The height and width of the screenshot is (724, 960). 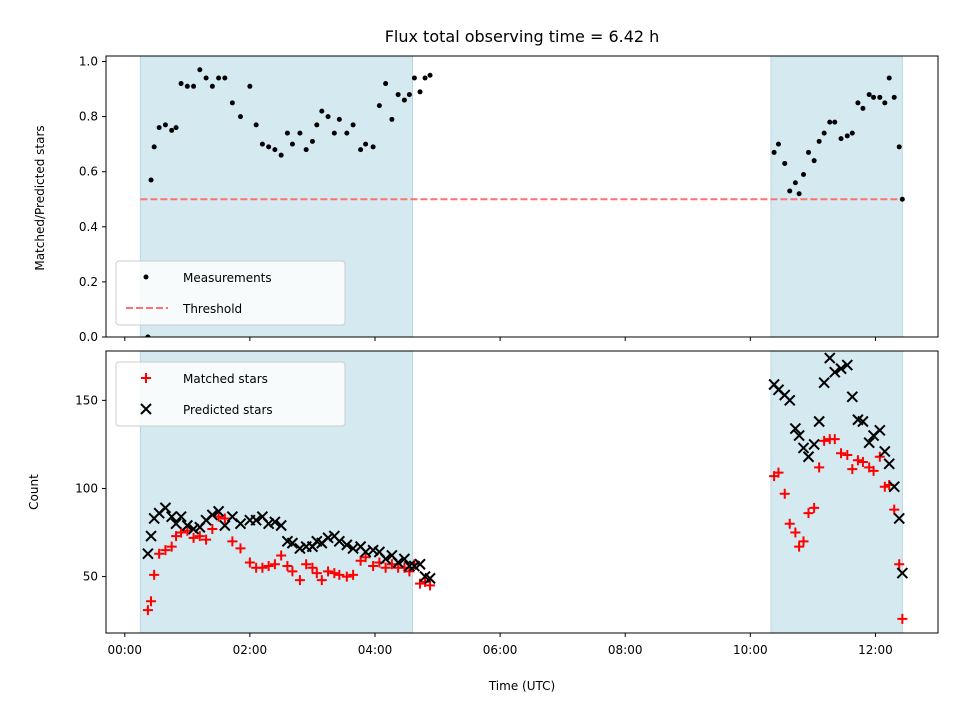 I want to click on legend-label: Matched stars, so click(x=225, y=379).